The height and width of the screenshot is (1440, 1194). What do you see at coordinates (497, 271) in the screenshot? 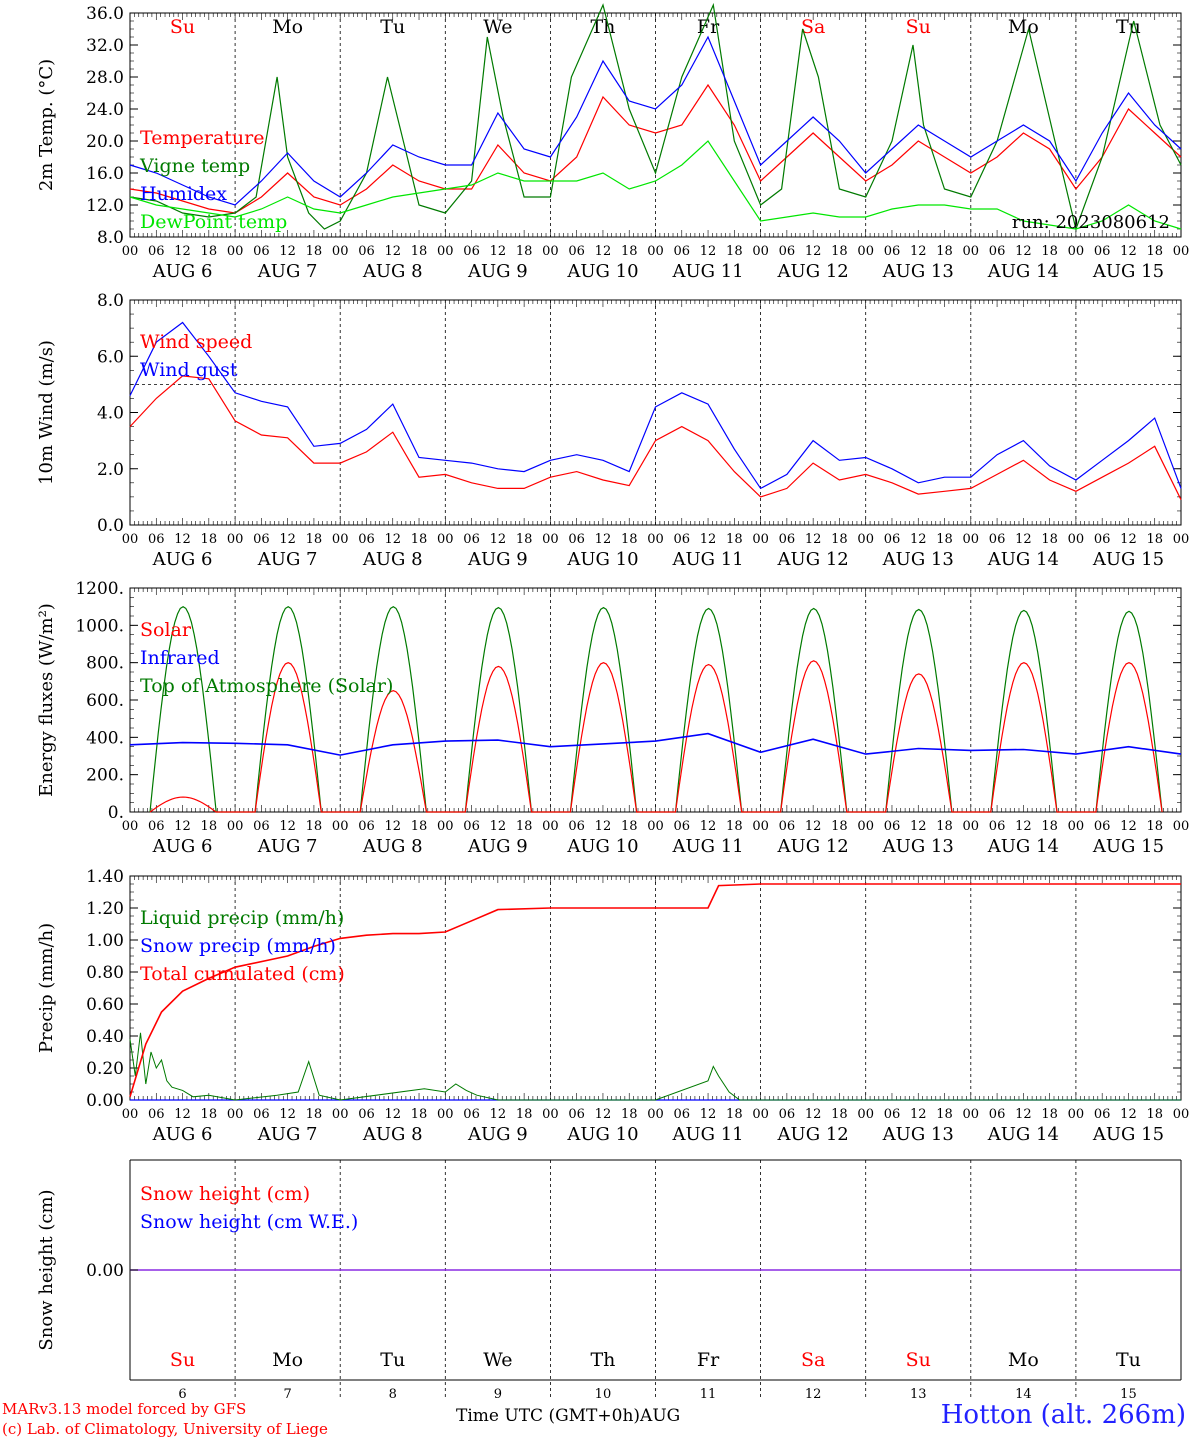
I see `date-label: AUG 9` at bounding box center [497, 271].